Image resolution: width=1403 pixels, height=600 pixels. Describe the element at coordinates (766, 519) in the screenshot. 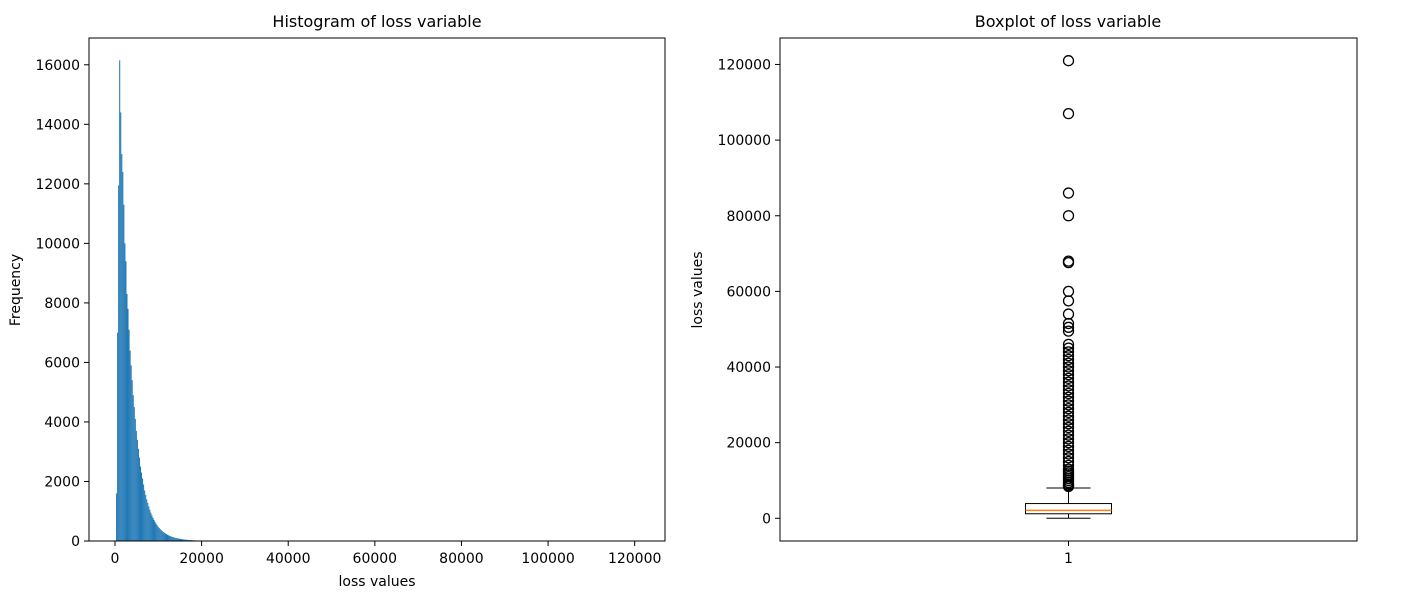

I see `boxplot-y-tick-label: 0` at that location.